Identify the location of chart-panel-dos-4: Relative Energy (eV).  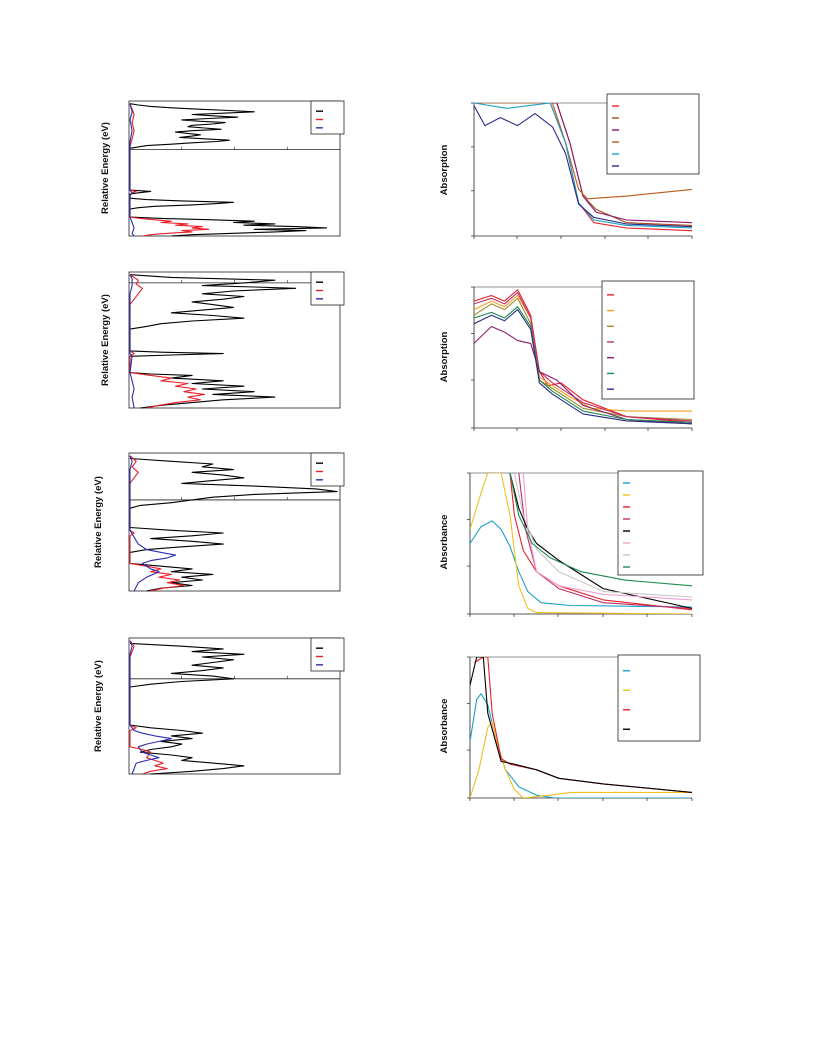
(219, 706).